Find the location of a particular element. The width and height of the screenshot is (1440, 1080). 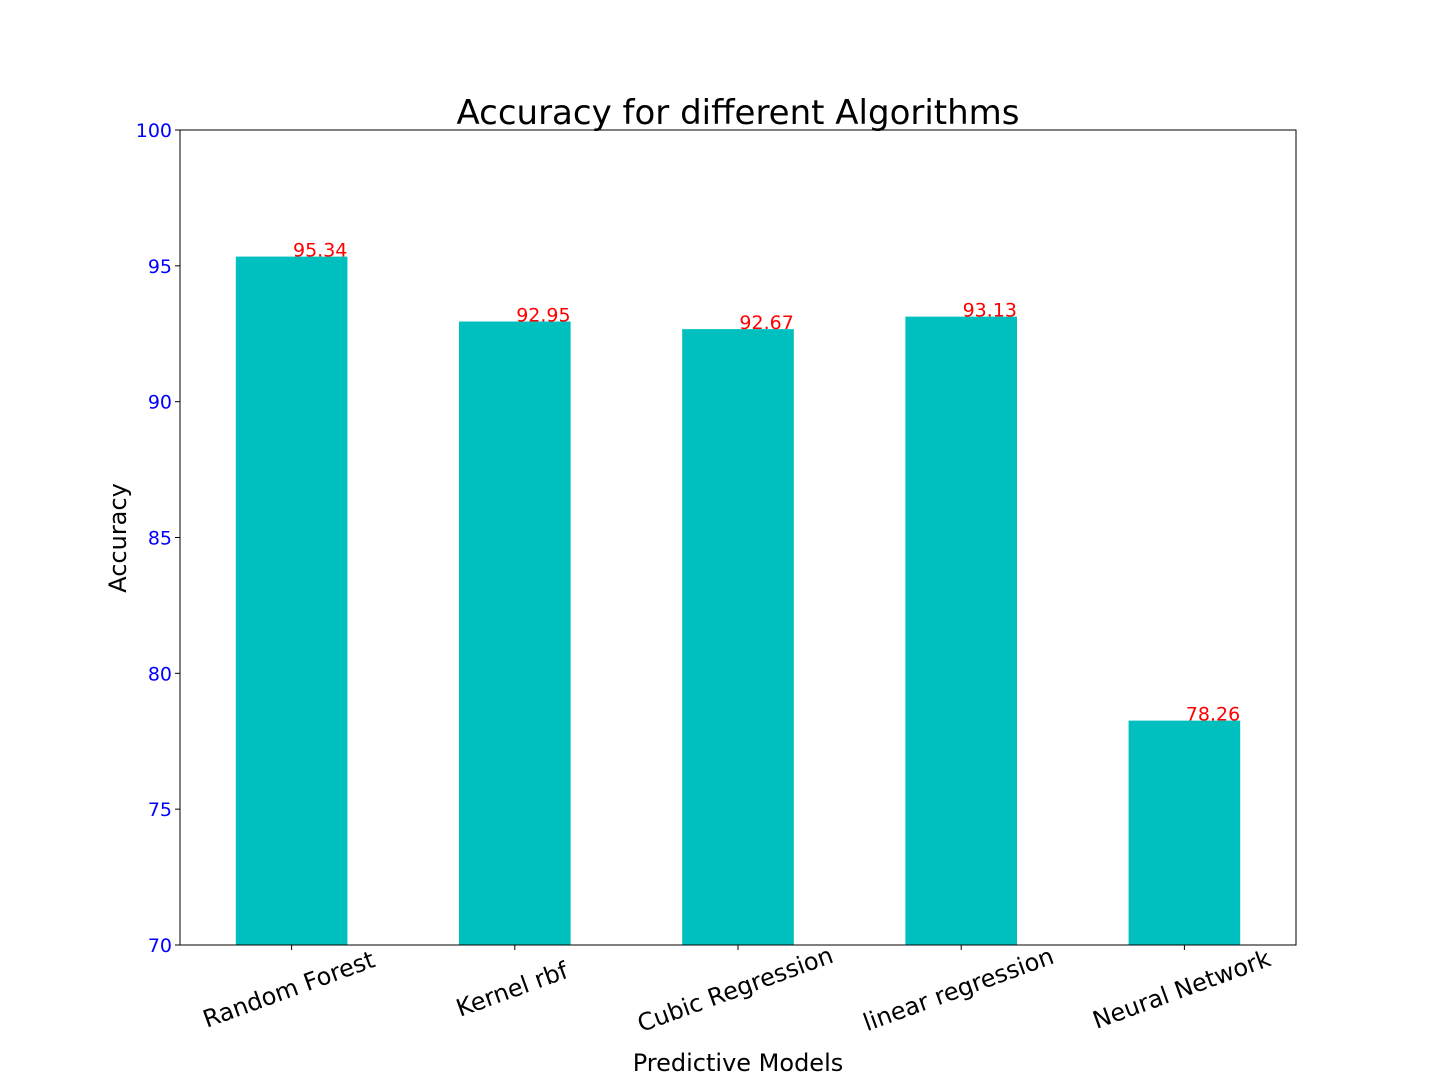

data-label: 93.13 is located at coordinates (990, 311).